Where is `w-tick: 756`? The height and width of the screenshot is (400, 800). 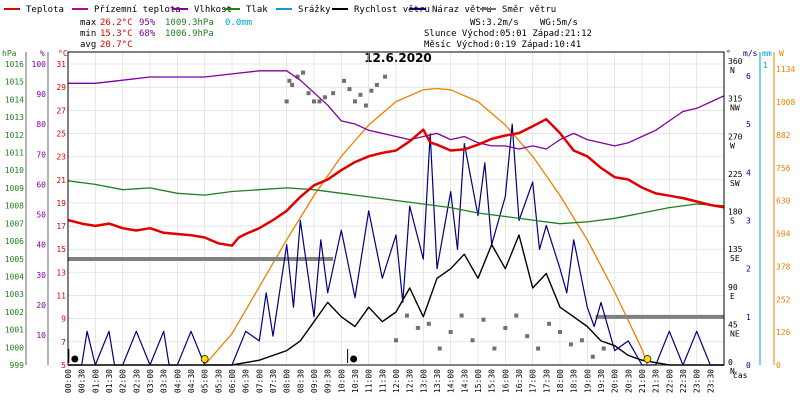 w-tick: 756 is located at coordinates (783, 168).